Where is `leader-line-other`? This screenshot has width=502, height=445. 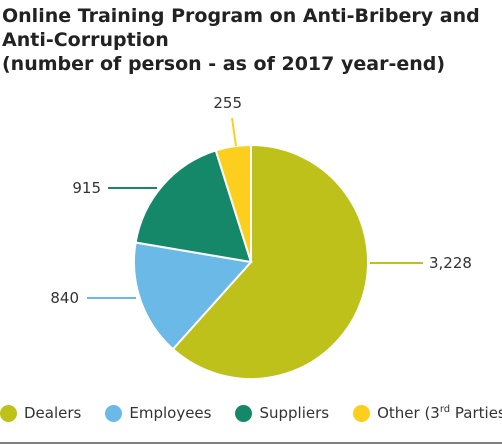
leader-line-other is located at coordinates (234, 132).